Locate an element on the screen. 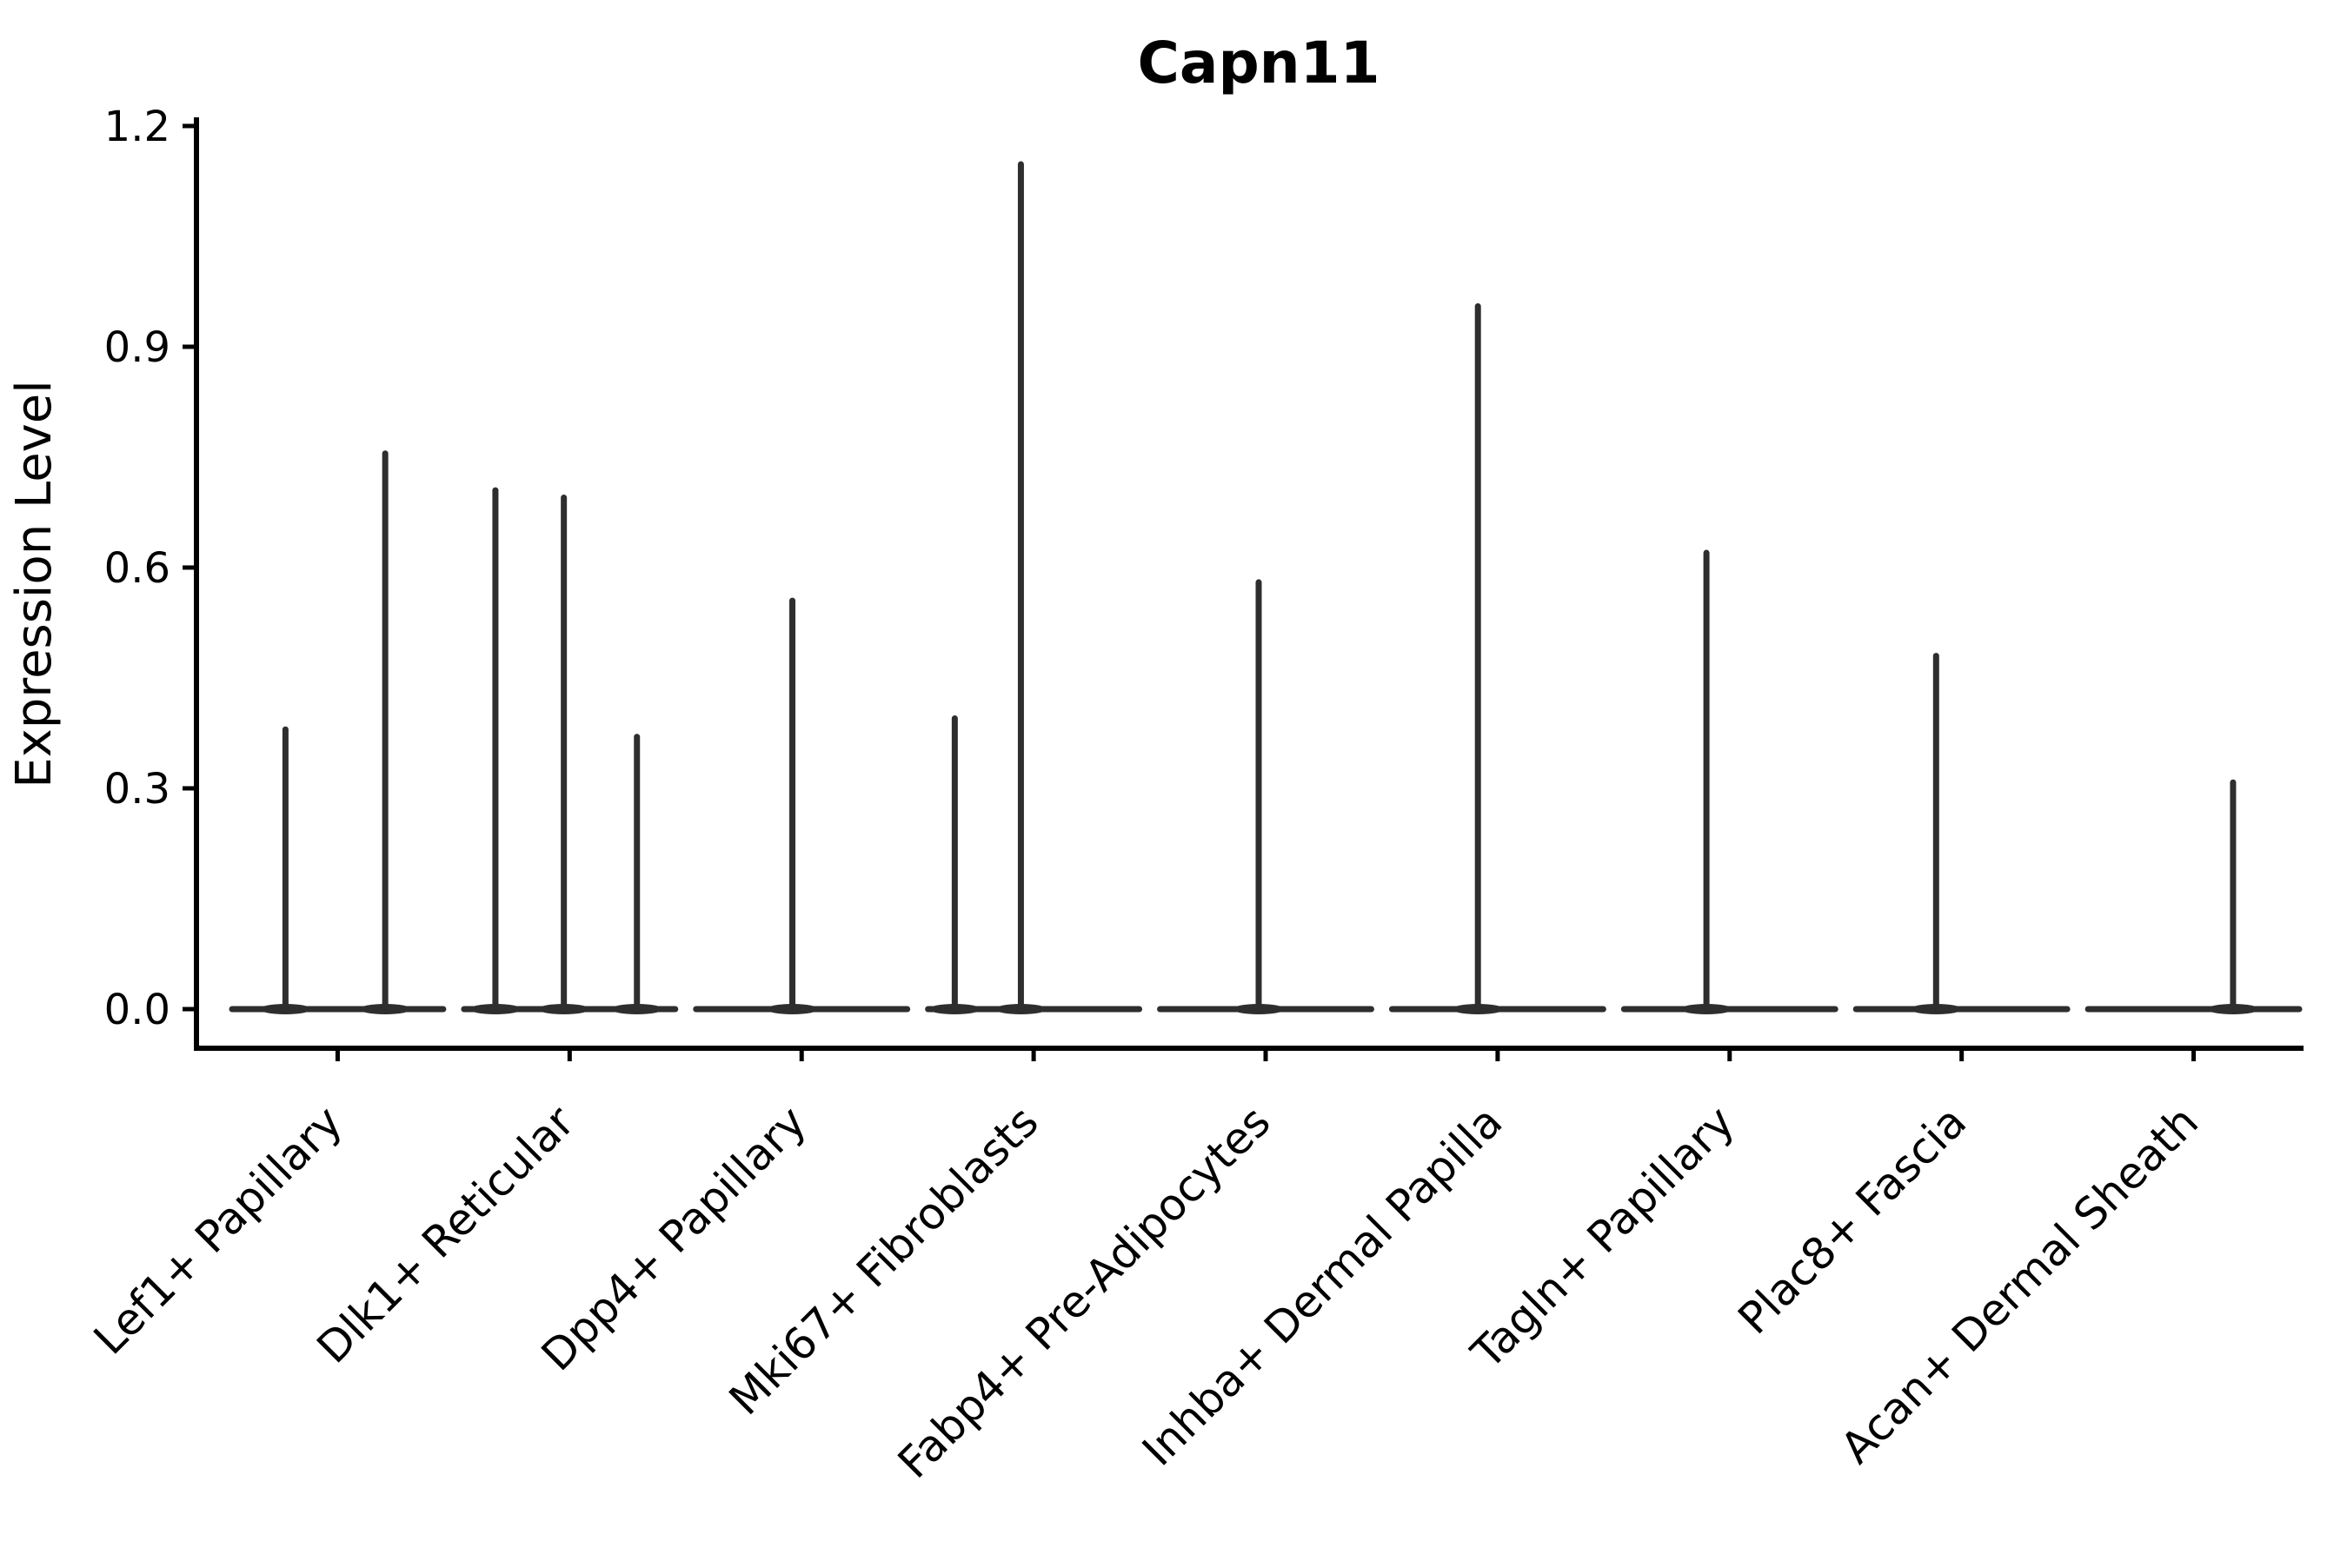  x-axis-ticks is located at coordinates (1266, 1054).